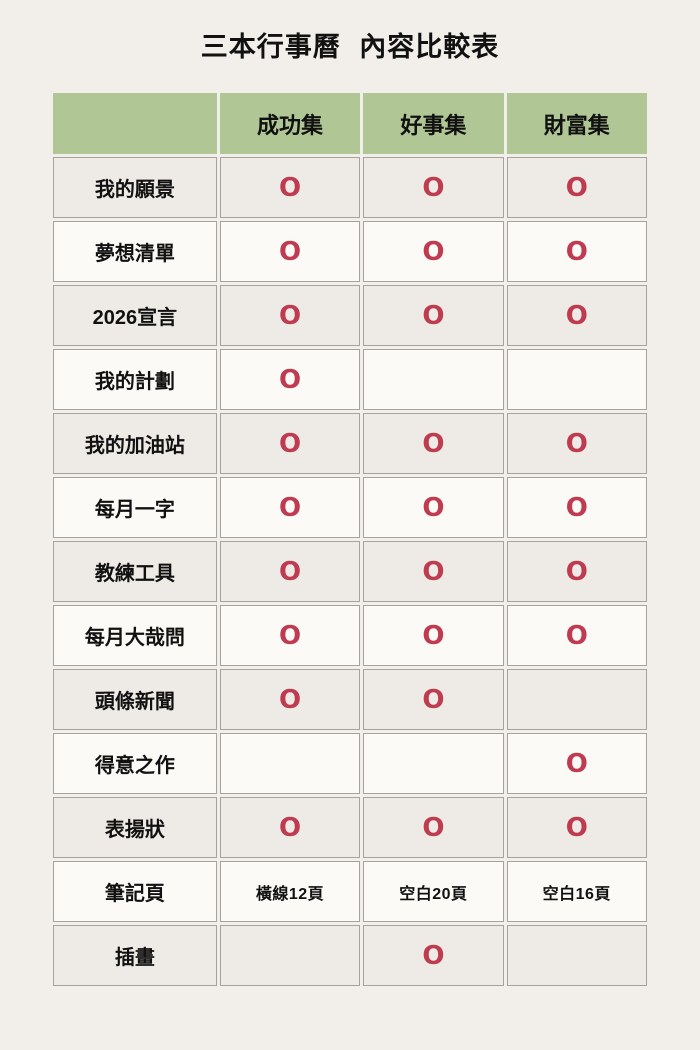 This screenshot has height=1050, width=700. I want to click on page-title: 三本行事曆 內容比較表, so click(350, 47).